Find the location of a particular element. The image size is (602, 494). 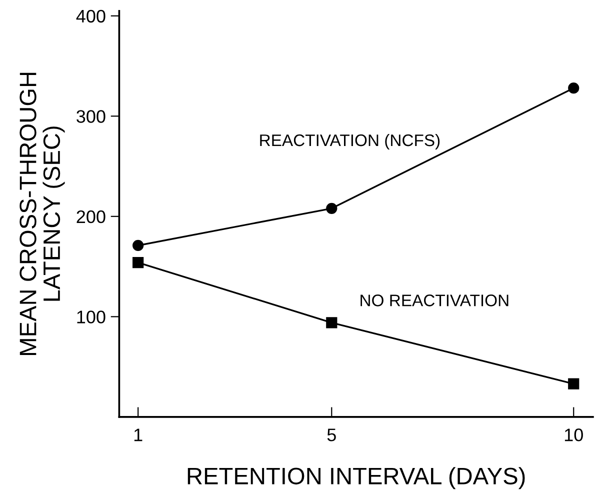

y-tick-label: 300 is located at coordinates (91, 116).